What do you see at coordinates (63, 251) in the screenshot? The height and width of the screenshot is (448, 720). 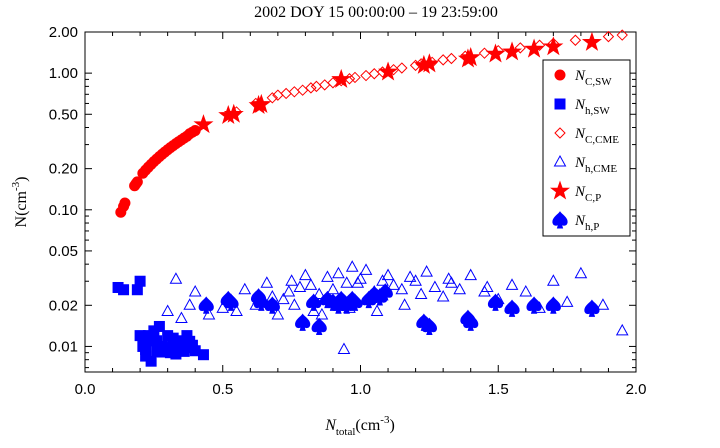 I see `y-tick-label: 0.05` at bounding box center [63, 251].